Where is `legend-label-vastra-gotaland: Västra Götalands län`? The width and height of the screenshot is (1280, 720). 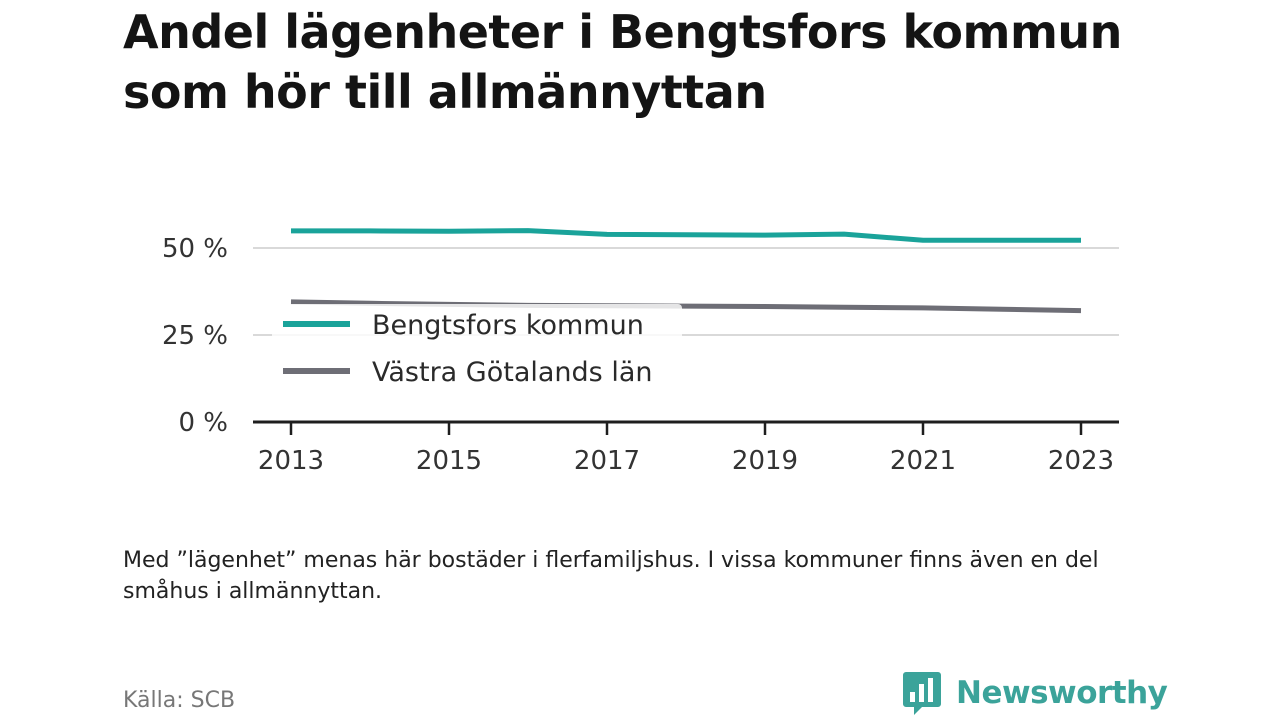 legend-label-vastra-gotaland: Västra Götalands län is located at coordinates (512, 372).